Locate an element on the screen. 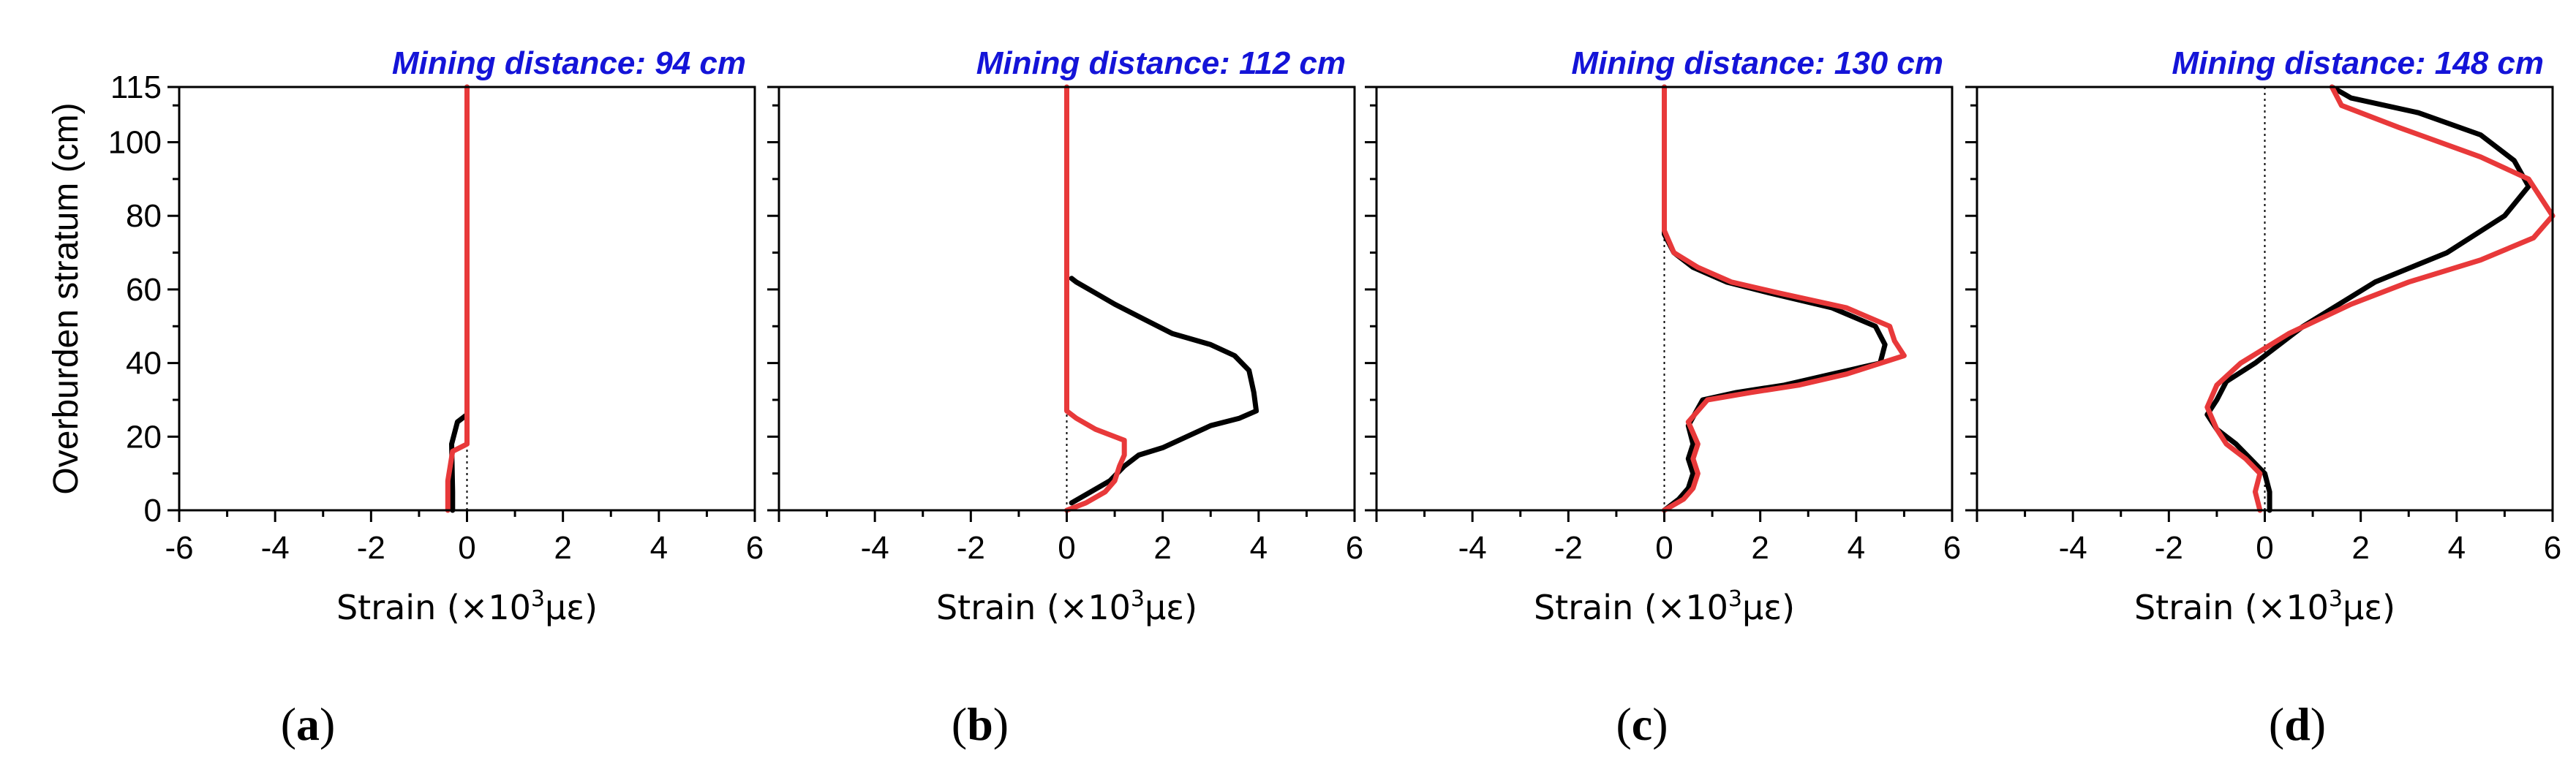 This screenshot has height=772, width=2576. y-tick-label: 115 is located at coordinates (136, 87).